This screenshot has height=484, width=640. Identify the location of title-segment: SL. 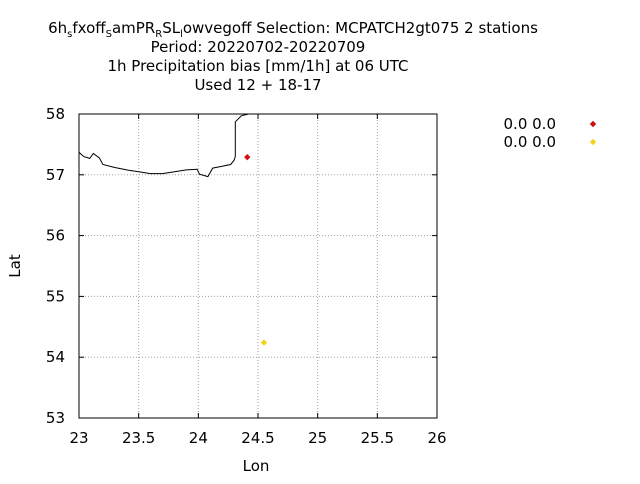
(171, 28).